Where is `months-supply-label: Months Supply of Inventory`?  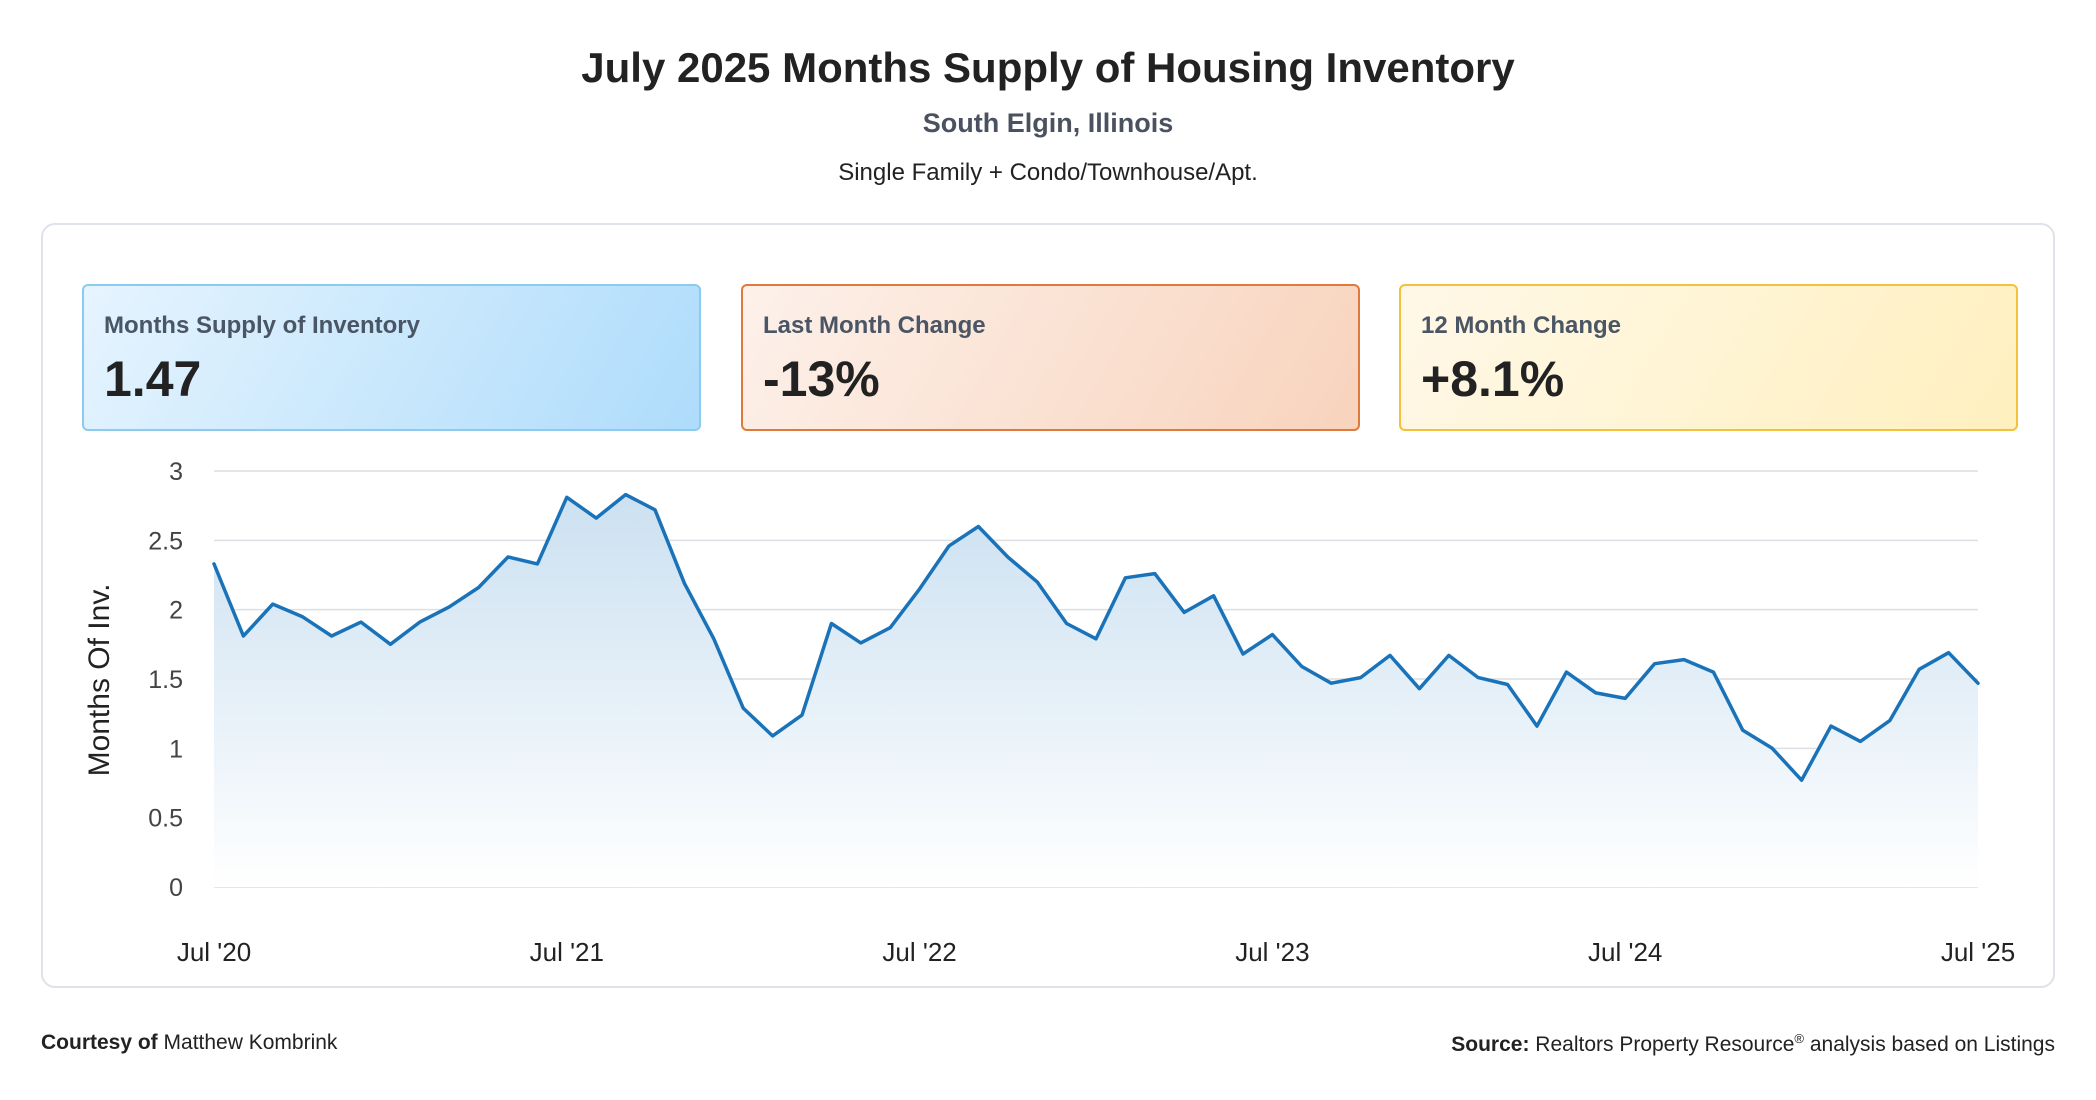
months-supply-label: Months Supply of Inventory is located at coordinates (262, 325).